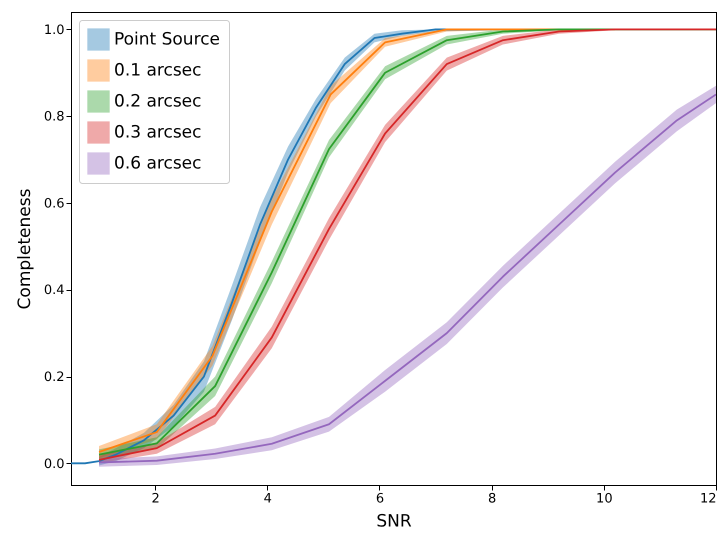 The image size is (725, 538). What do you see at coordinates (268, 499) in the screenshot?
I see `x-tick-label: 4` at bounding box center [268, 499].